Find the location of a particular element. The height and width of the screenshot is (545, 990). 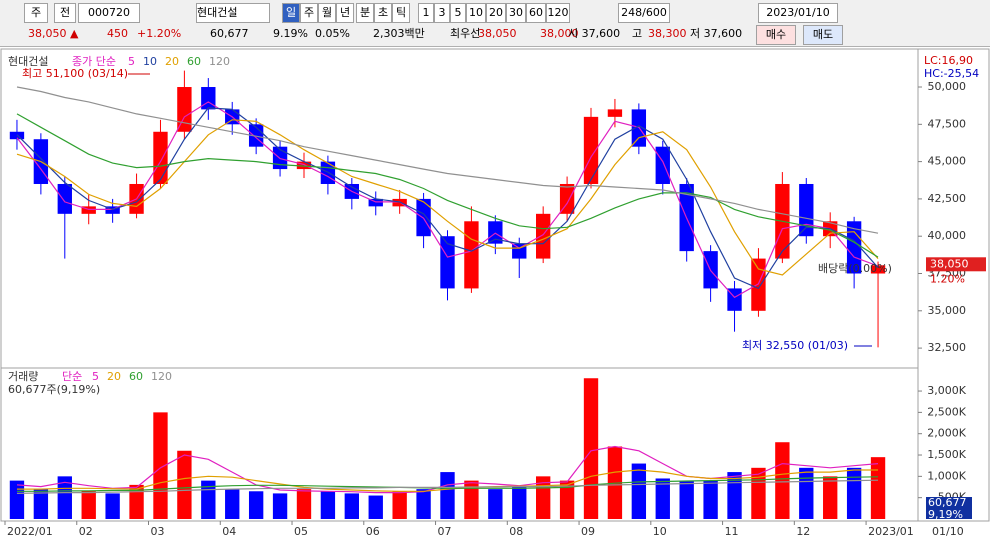

quote-field: 60,677 is located at coordinates (229, 33).